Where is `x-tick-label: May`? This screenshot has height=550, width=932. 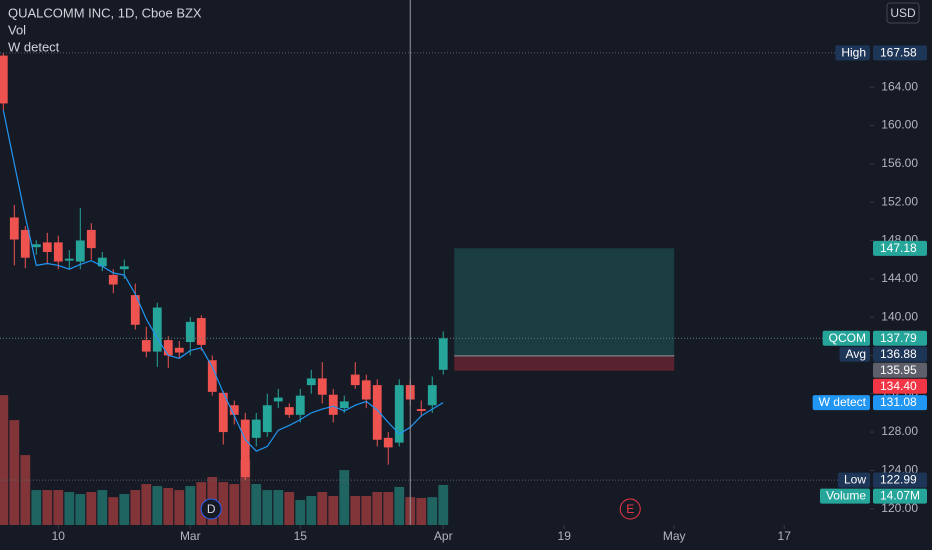 x-tick-label: May is located at coordinates (674, 536).